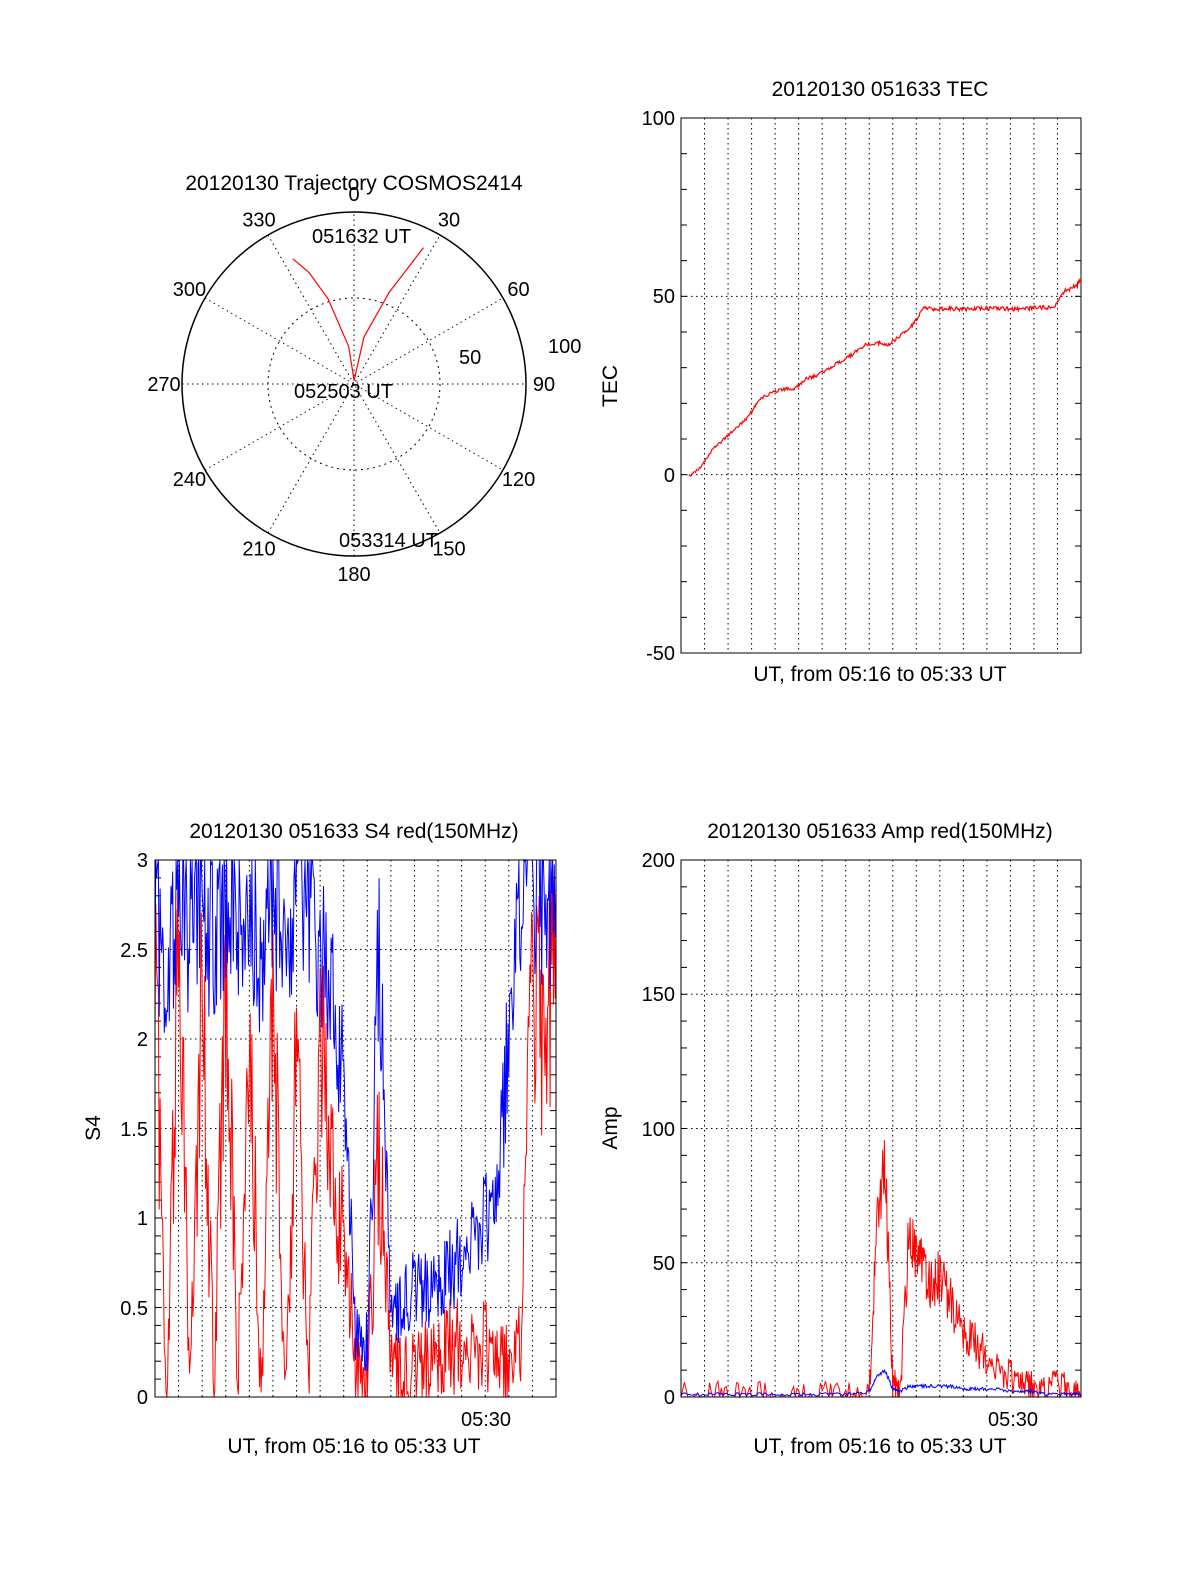 The height and width of the screenshot is (1575, 1200). I want to click on amp-grid, so click(881, 1128).